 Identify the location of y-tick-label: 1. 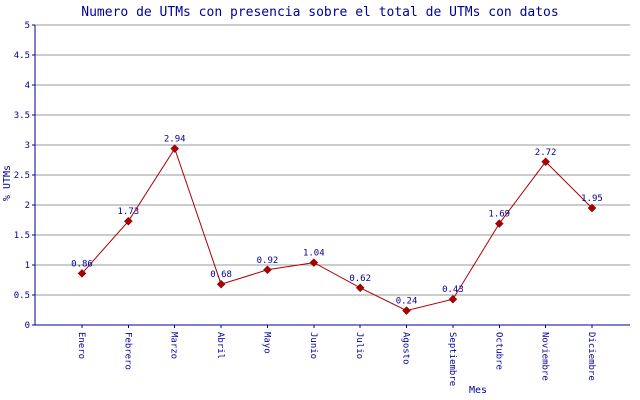
(27, 266).